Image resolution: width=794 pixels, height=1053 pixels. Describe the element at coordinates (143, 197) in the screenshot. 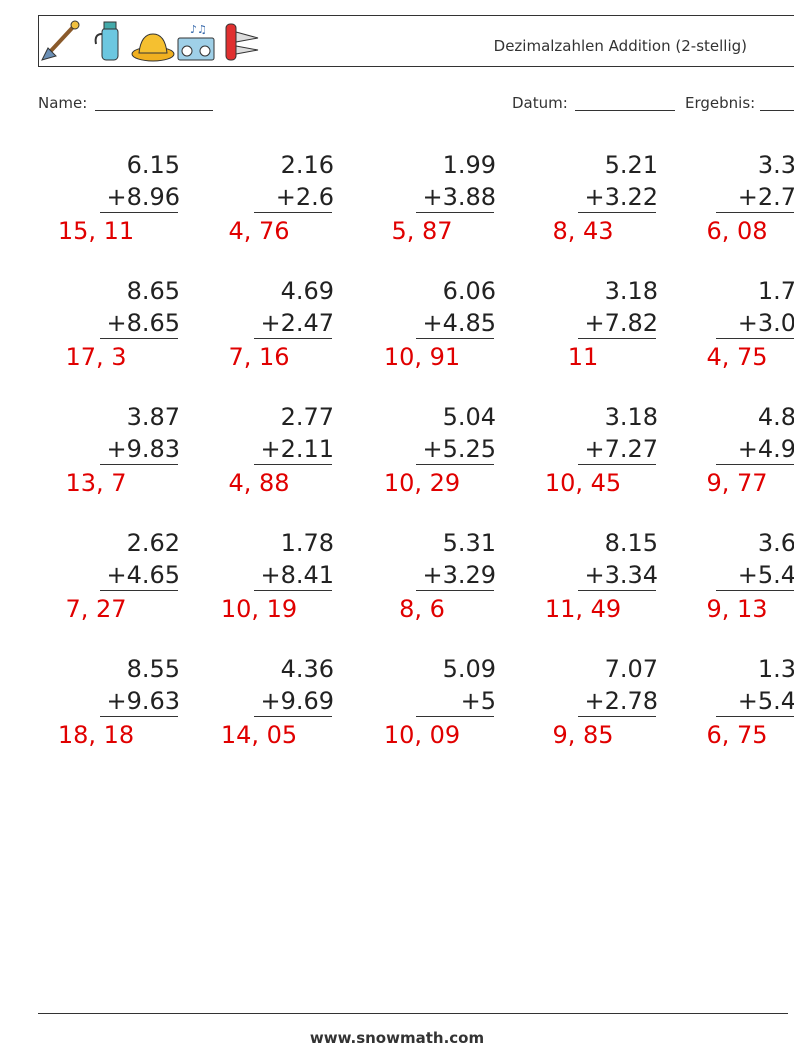

I see `bottom-number: +8.96` at that location.